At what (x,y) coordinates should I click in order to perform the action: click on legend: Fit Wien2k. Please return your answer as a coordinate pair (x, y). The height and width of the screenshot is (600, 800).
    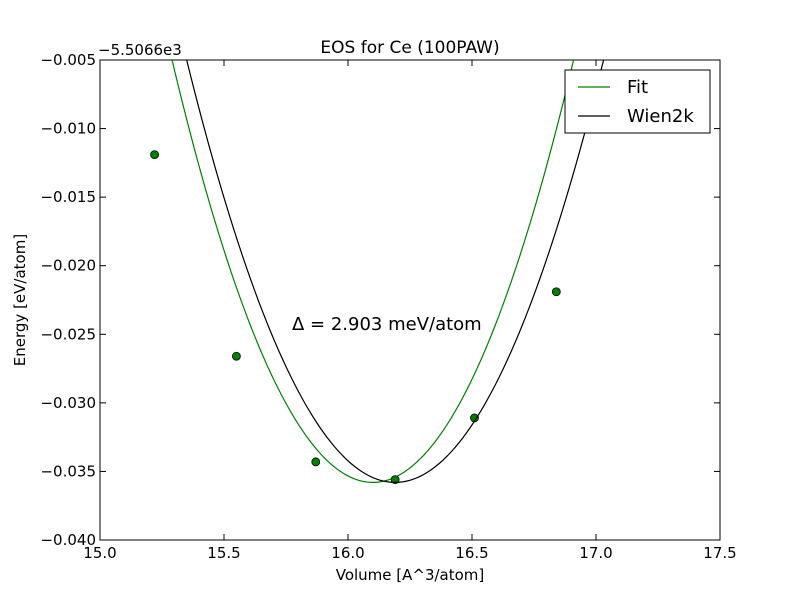
    Looking at the image, I should click on (637, 101).